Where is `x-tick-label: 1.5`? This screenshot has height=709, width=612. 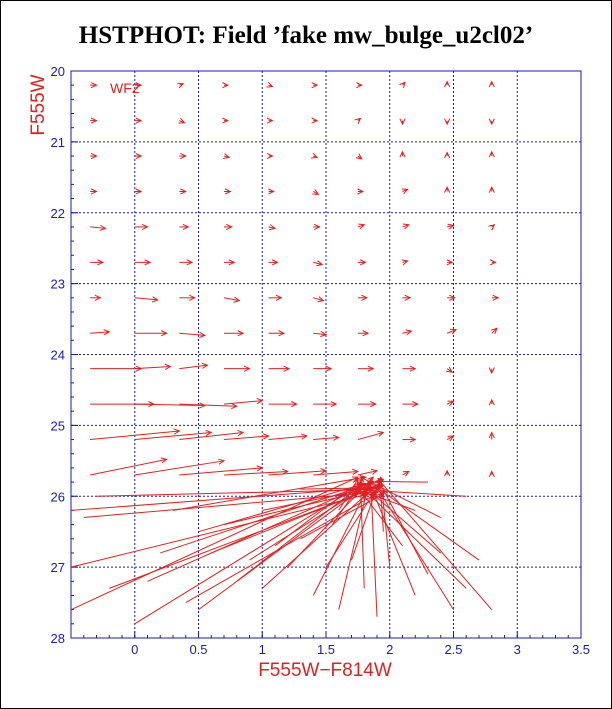
x-tick-label: 1.5 is located at coordinates (326, 649).